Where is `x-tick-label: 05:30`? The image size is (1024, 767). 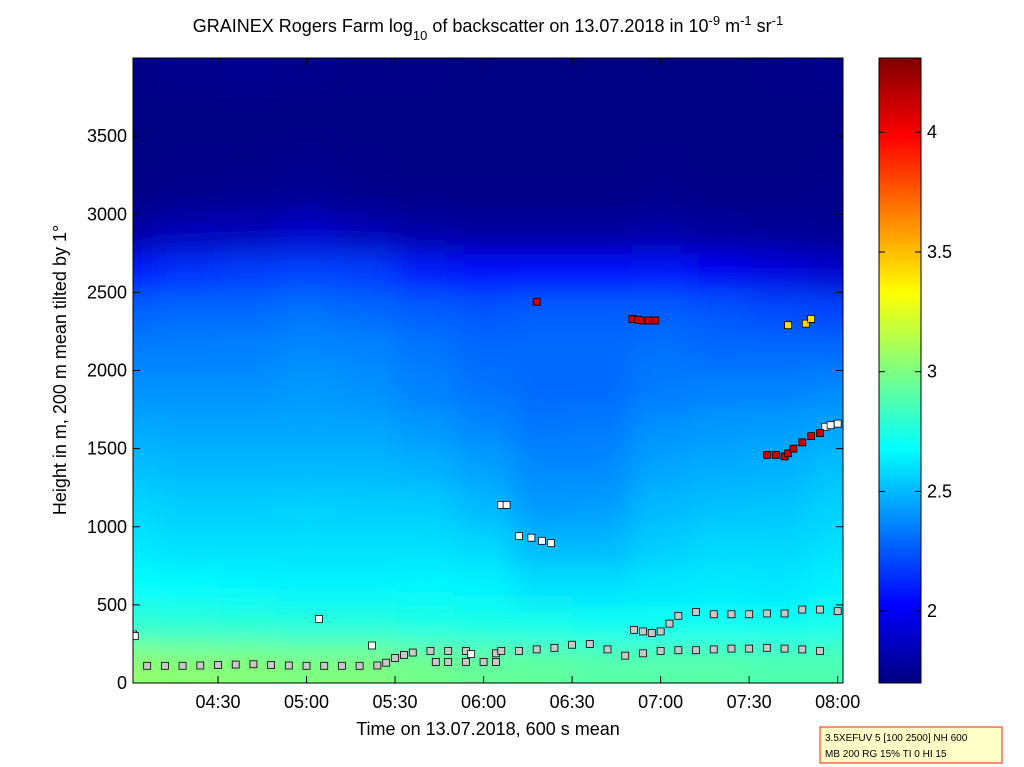 x-tick-label: 05:30 is located at coordinates (395, 702).